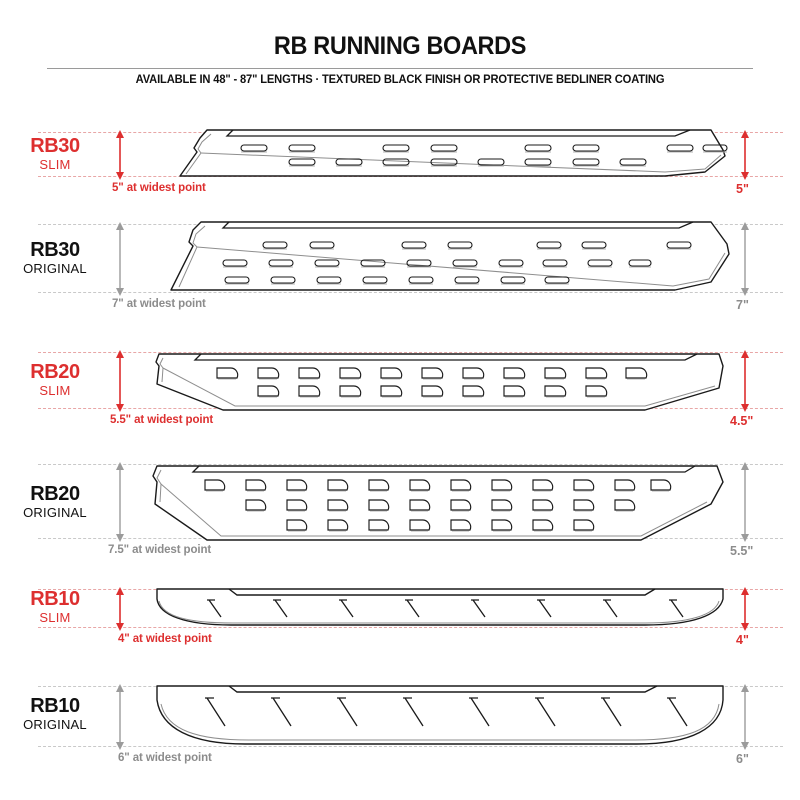 The image size is (800, 800). What do you see at coordinates (742, 305) in the screenshot?
I see `right-dimension-value: 7"` at bounding box center [742, 305].